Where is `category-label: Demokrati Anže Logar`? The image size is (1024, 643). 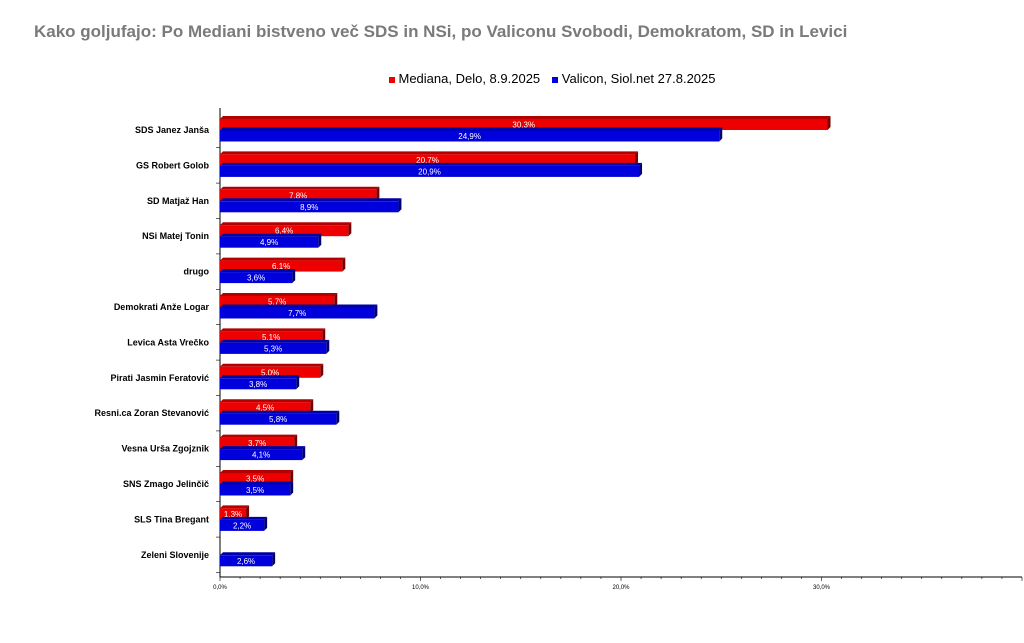 category-label: Demokrati Anže Logar is located at coordinates (162, 307).